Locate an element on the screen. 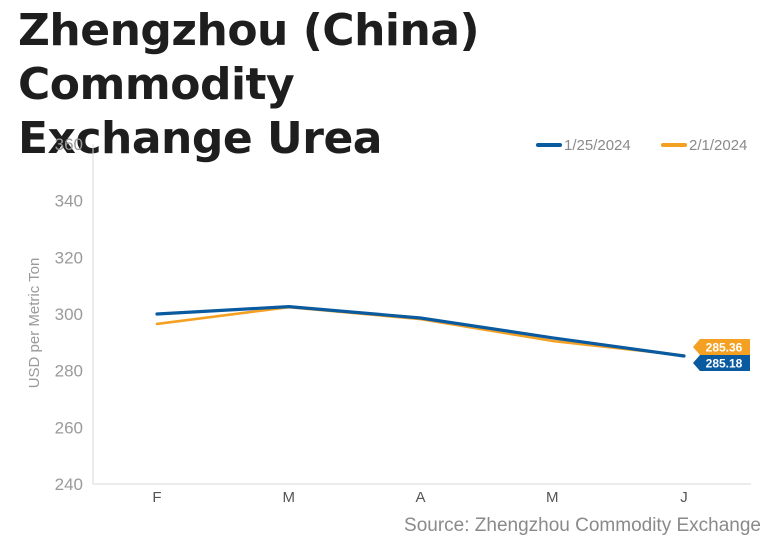 This screenshot has width=779, height=553. chart-legend: 1/25/2024 2/1/2024 is located at coordinates (641, 145).